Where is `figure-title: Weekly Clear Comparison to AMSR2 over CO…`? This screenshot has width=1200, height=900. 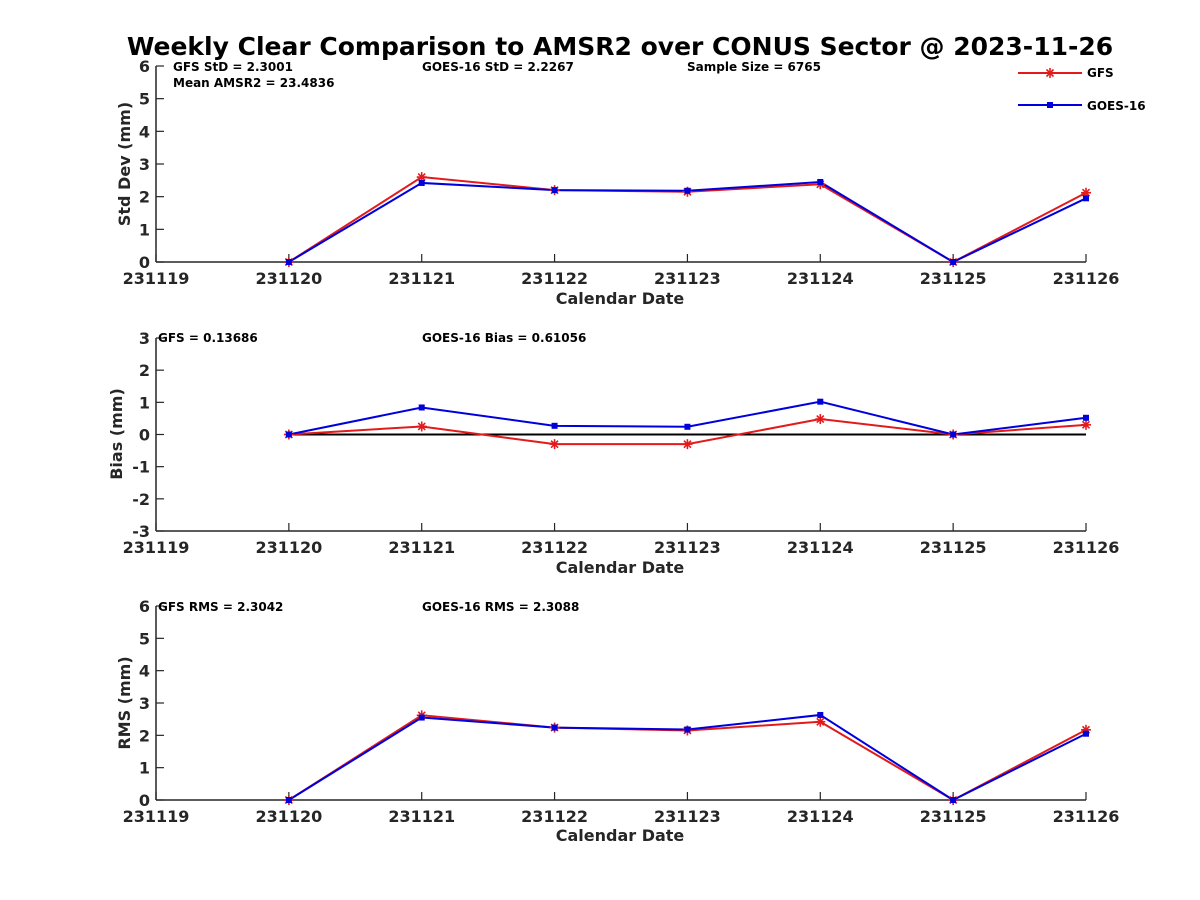
figure-title: Weekly Clear Comparison to AMSR2 over CO… is located at coordinates (620, 46).